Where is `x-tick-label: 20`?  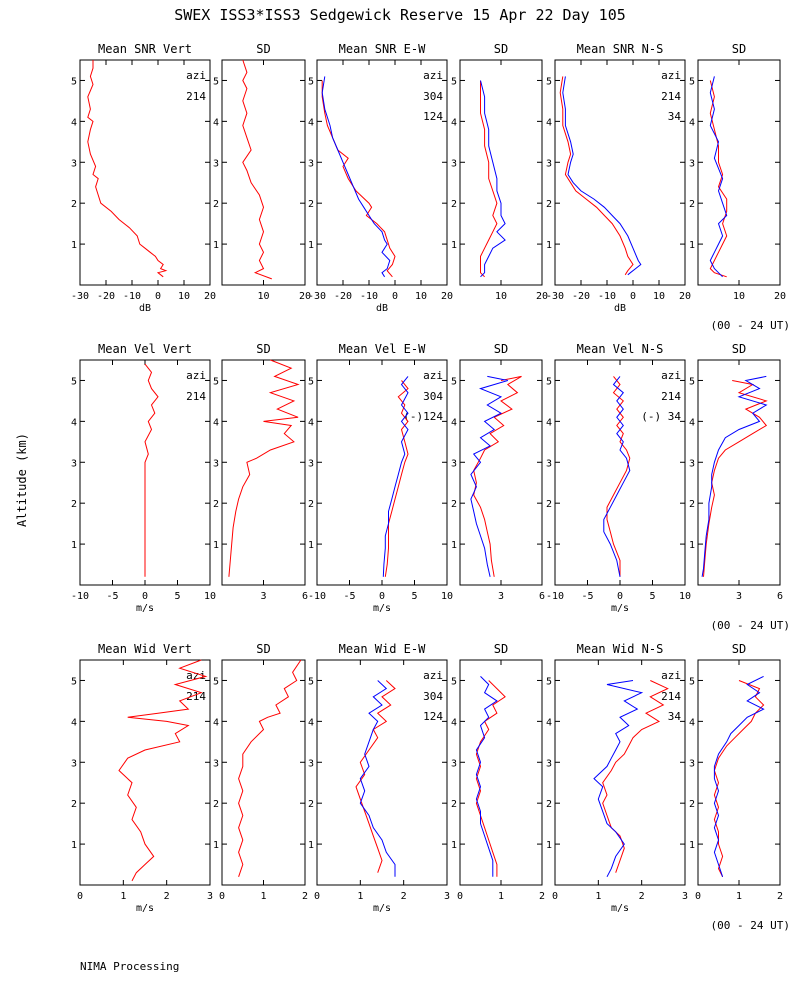
x-tick-label: 20 is located at coordinates (780, 296).